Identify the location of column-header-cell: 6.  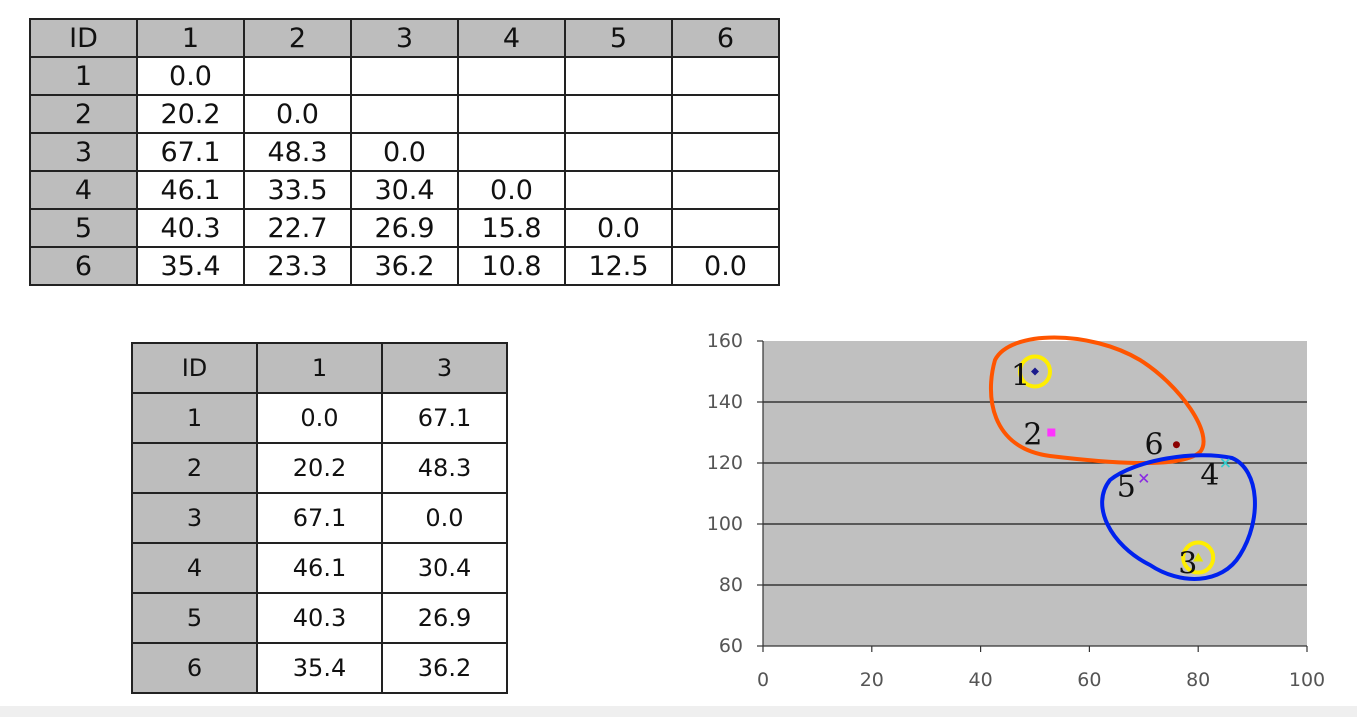
(725, 38).